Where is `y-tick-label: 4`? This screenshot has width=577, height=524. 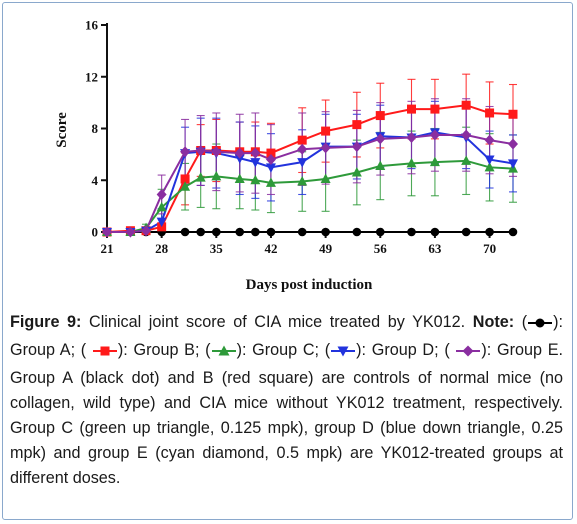
y-tick-label: 4 is located at coordinates (95, 180).